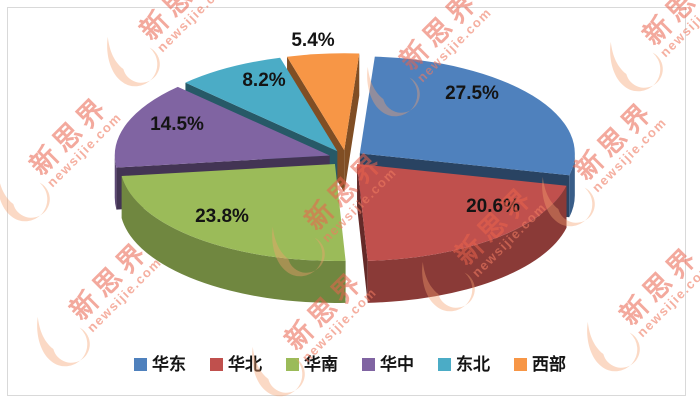  I want to click on legend-item-4: 华中, so click(388, 364).